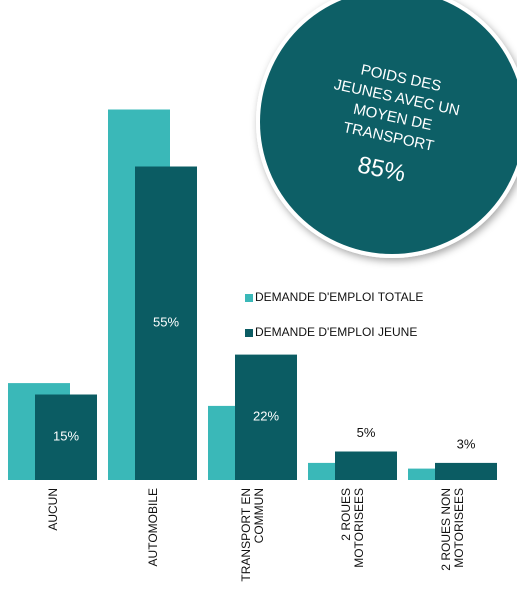 This screenshot has width=517, height=608. Describe the element at coordinates (452, 529) in the screenshot. I see `x-tick-label: 2 ROUES NON MOTORISEES` at that location.